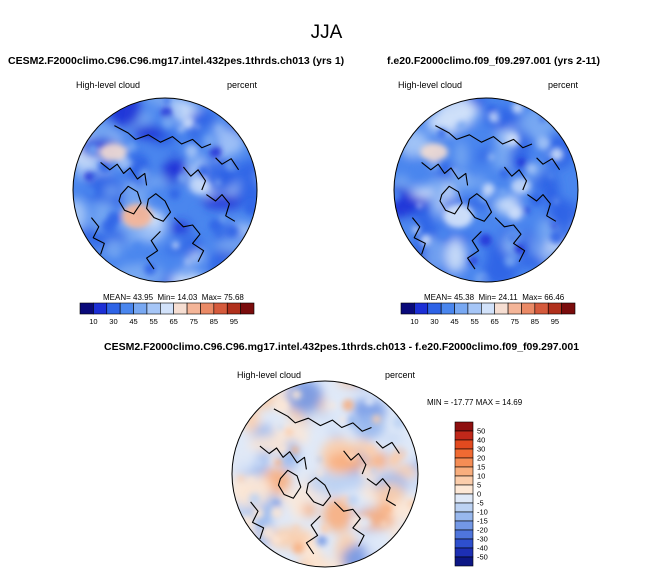  Describe the element at coordinates (482, 521) in the screenshot. I see `colorbar-tick-label: -15` at that location.